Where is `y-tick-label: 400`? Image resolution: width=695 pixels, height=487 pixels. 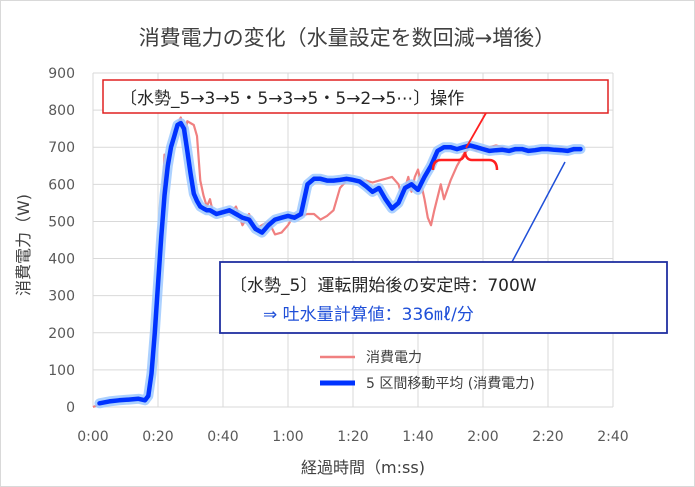
y-tick-label: 400 is located at coordinates (61, 260).